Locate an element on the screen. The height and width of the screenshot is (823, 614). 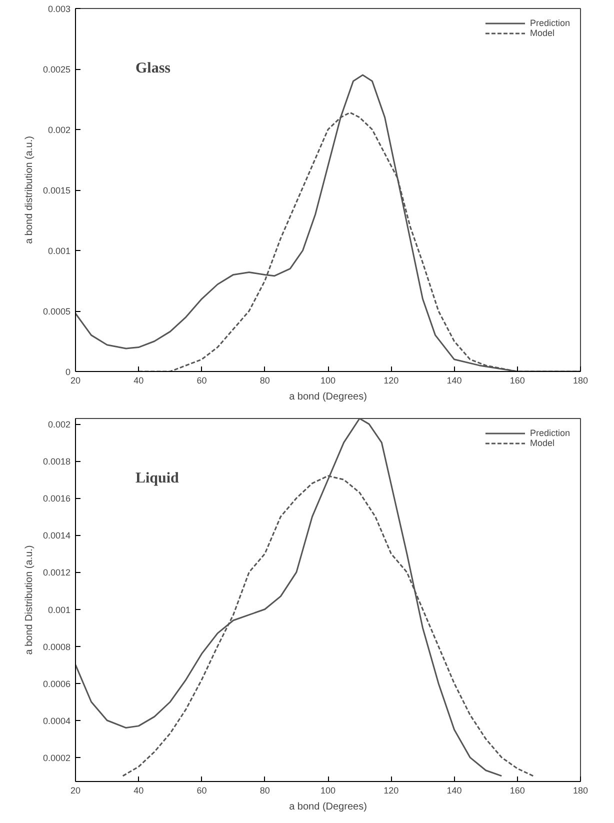
y-tick-label: 0.0015 is located at coordinates (56, 191).